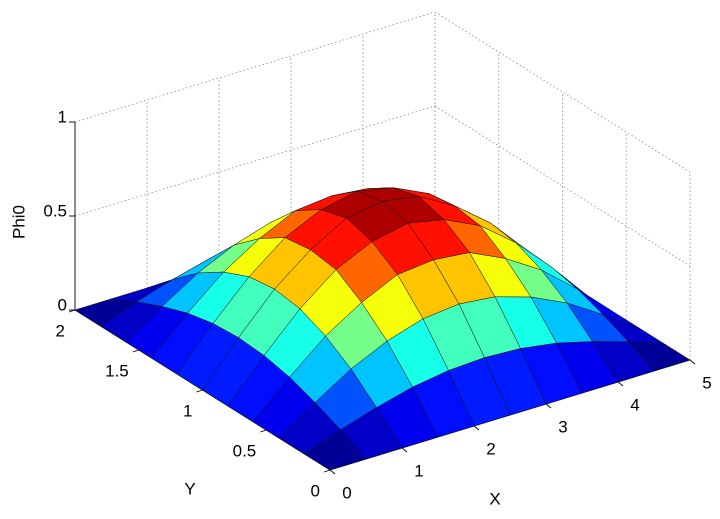 Image resolution: width=720 pixels, height=519 pixels. Describe the element at coordinates (189, 488) in the screenshot. I see `y-axis-label: Y` at that location.